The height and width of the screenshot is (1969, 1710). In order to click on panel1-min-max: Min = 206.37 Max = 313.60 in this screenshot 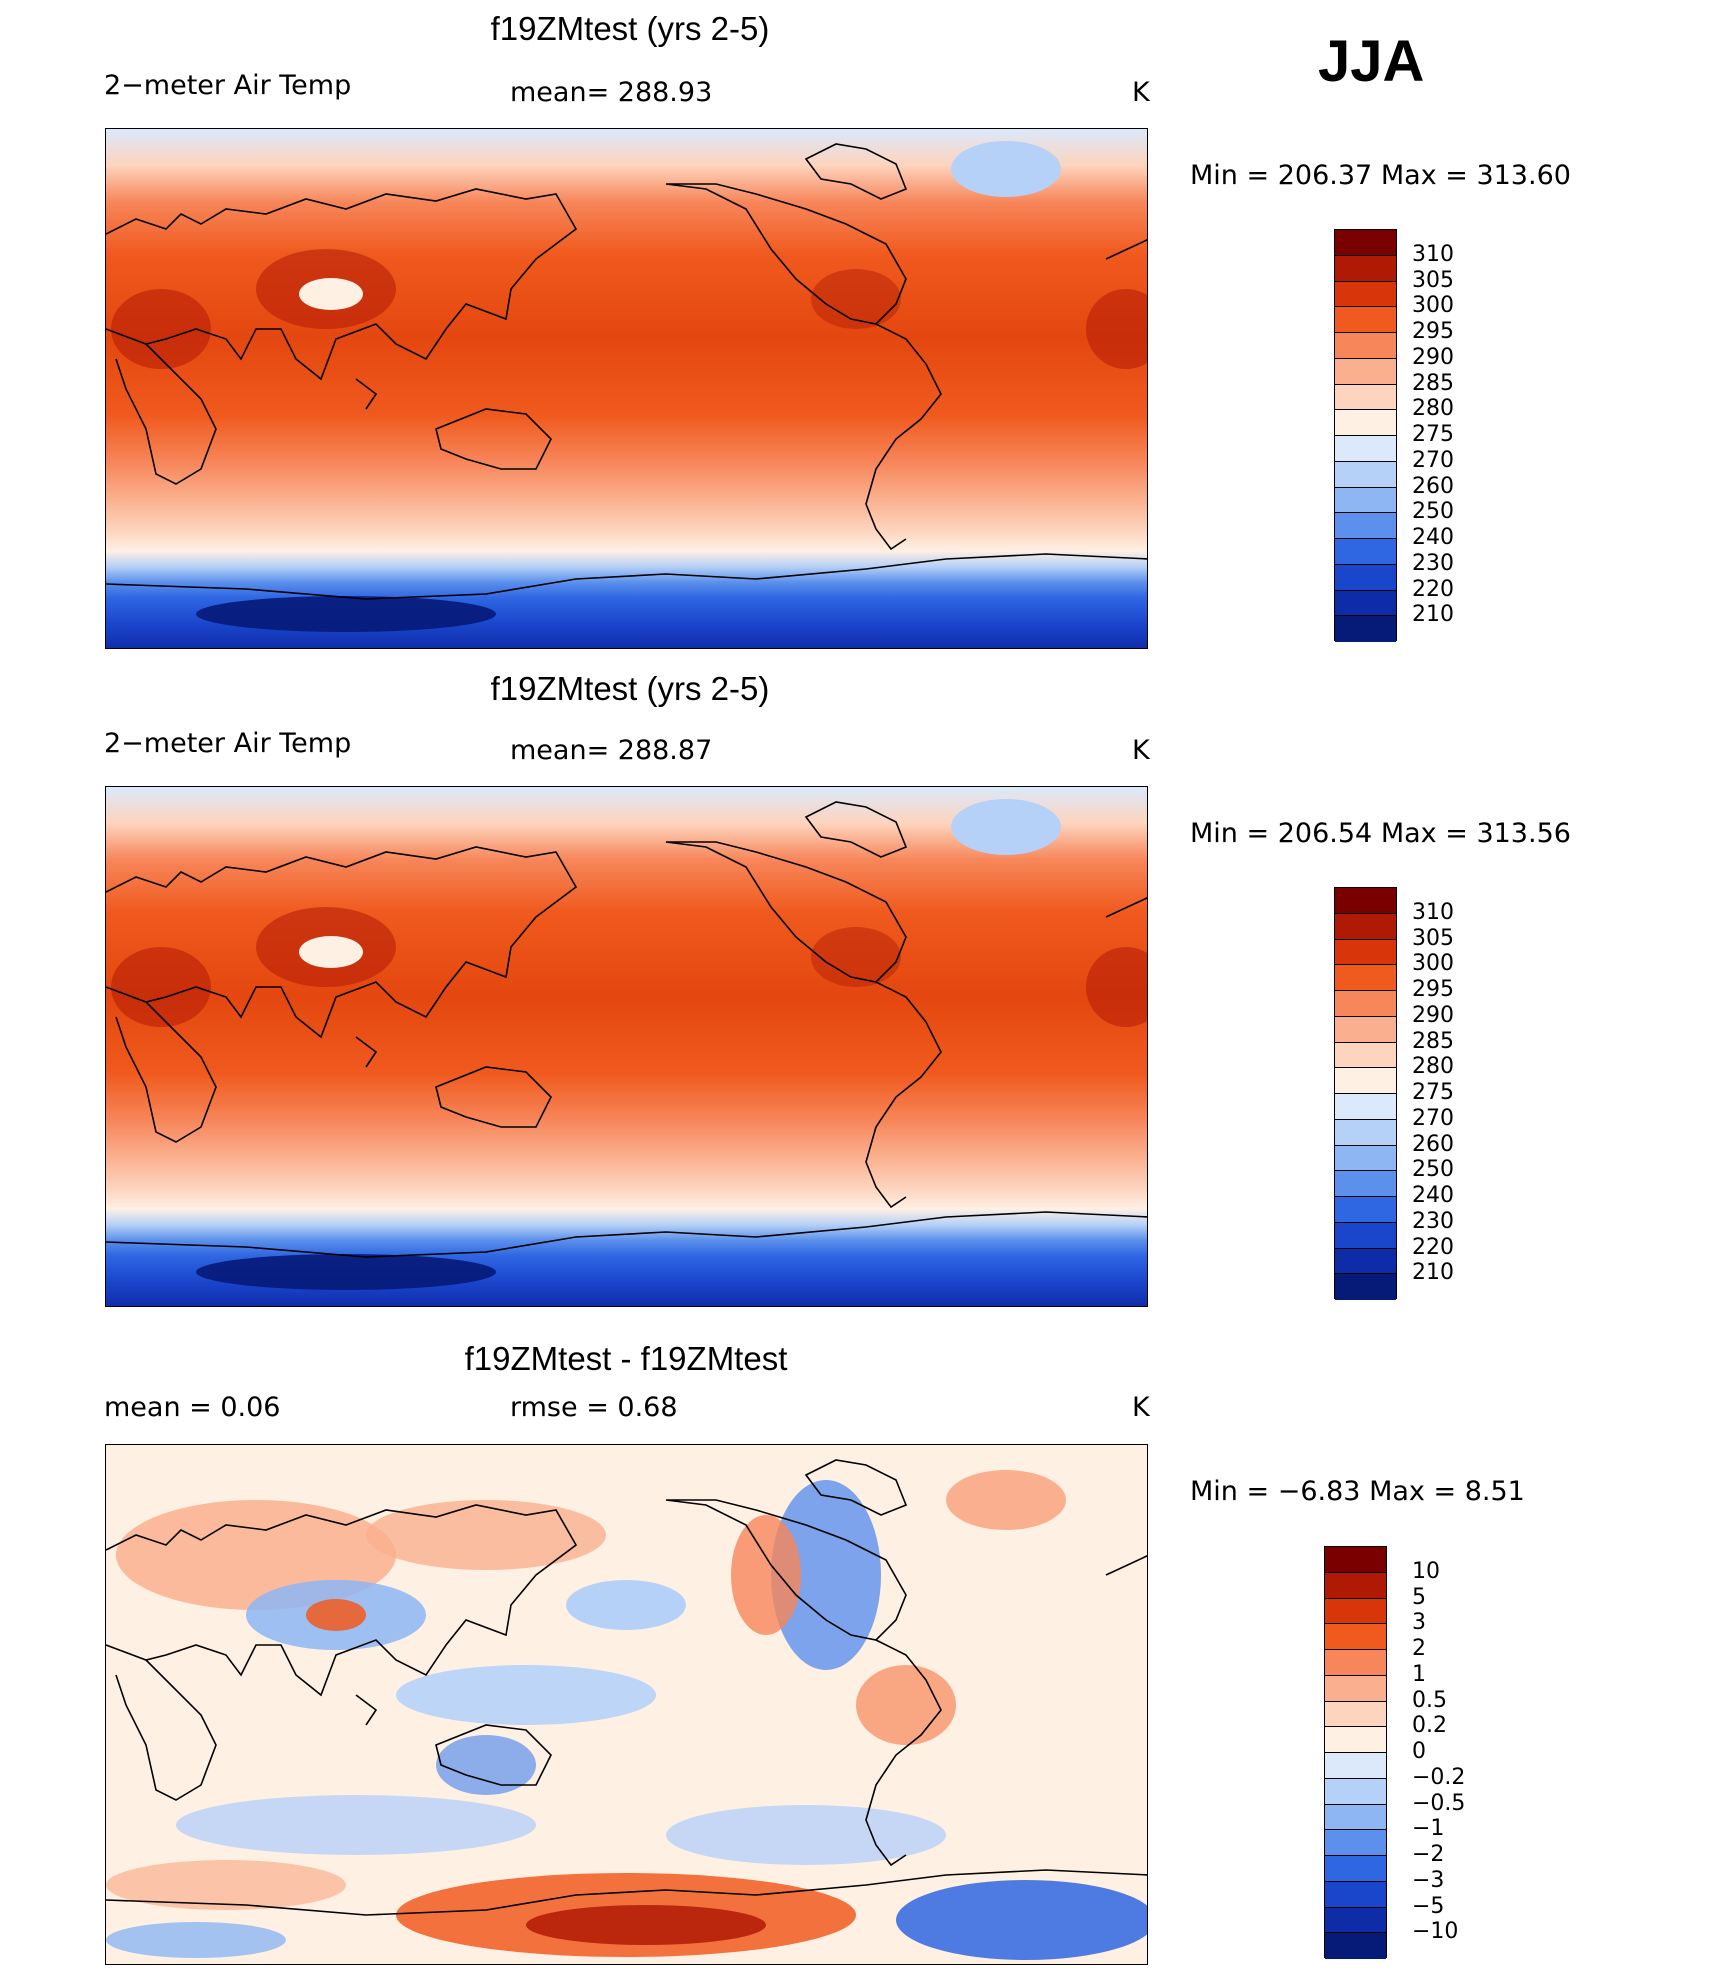, I will do `click(1380, 175)`.